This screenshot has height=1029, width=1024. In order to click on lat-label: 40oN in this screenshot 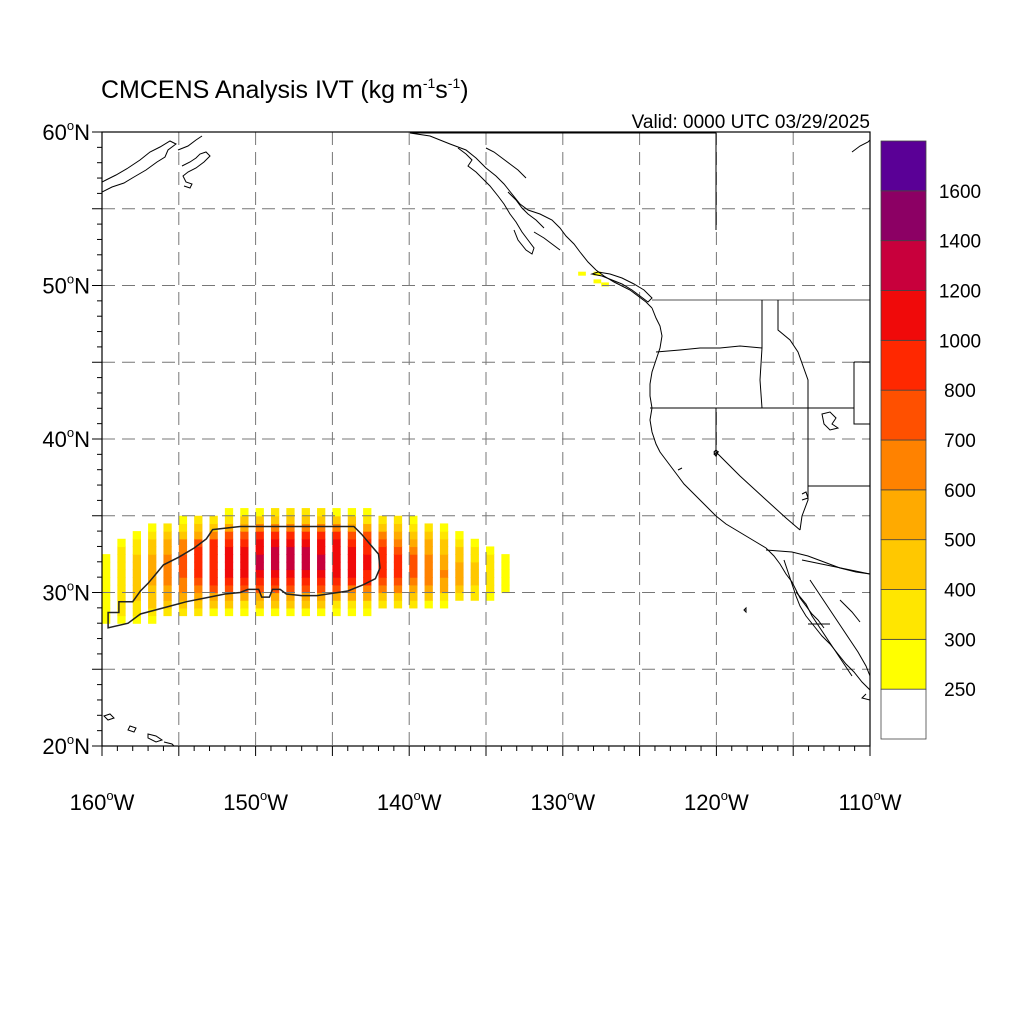, I will do `click(66, 438)`.